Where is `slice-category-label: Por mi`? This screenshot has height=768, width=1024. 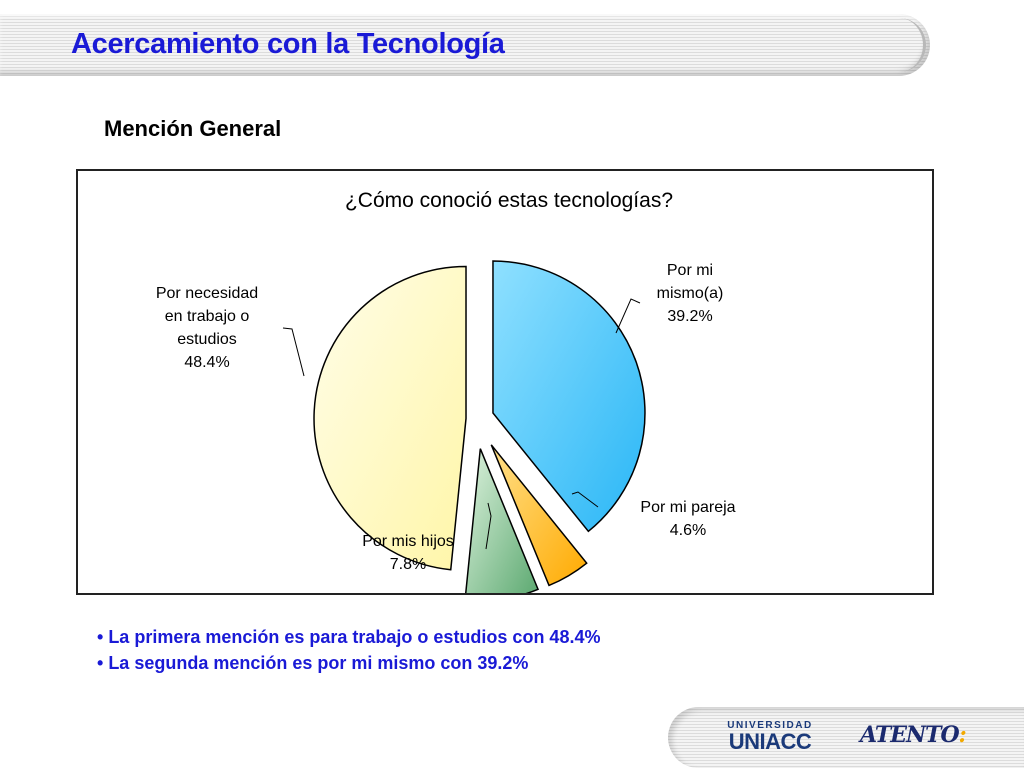 slice-category-label: Por mi is located at coordinates (690, 270).